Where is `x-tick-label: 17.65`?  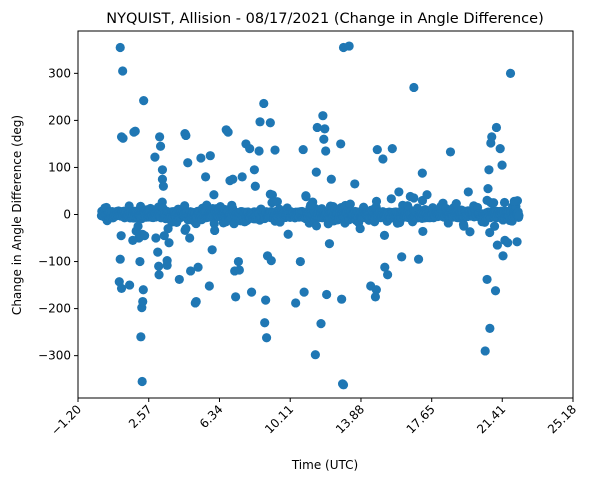
x-tick-label: 17.65 is located at coordinates (421, 419).